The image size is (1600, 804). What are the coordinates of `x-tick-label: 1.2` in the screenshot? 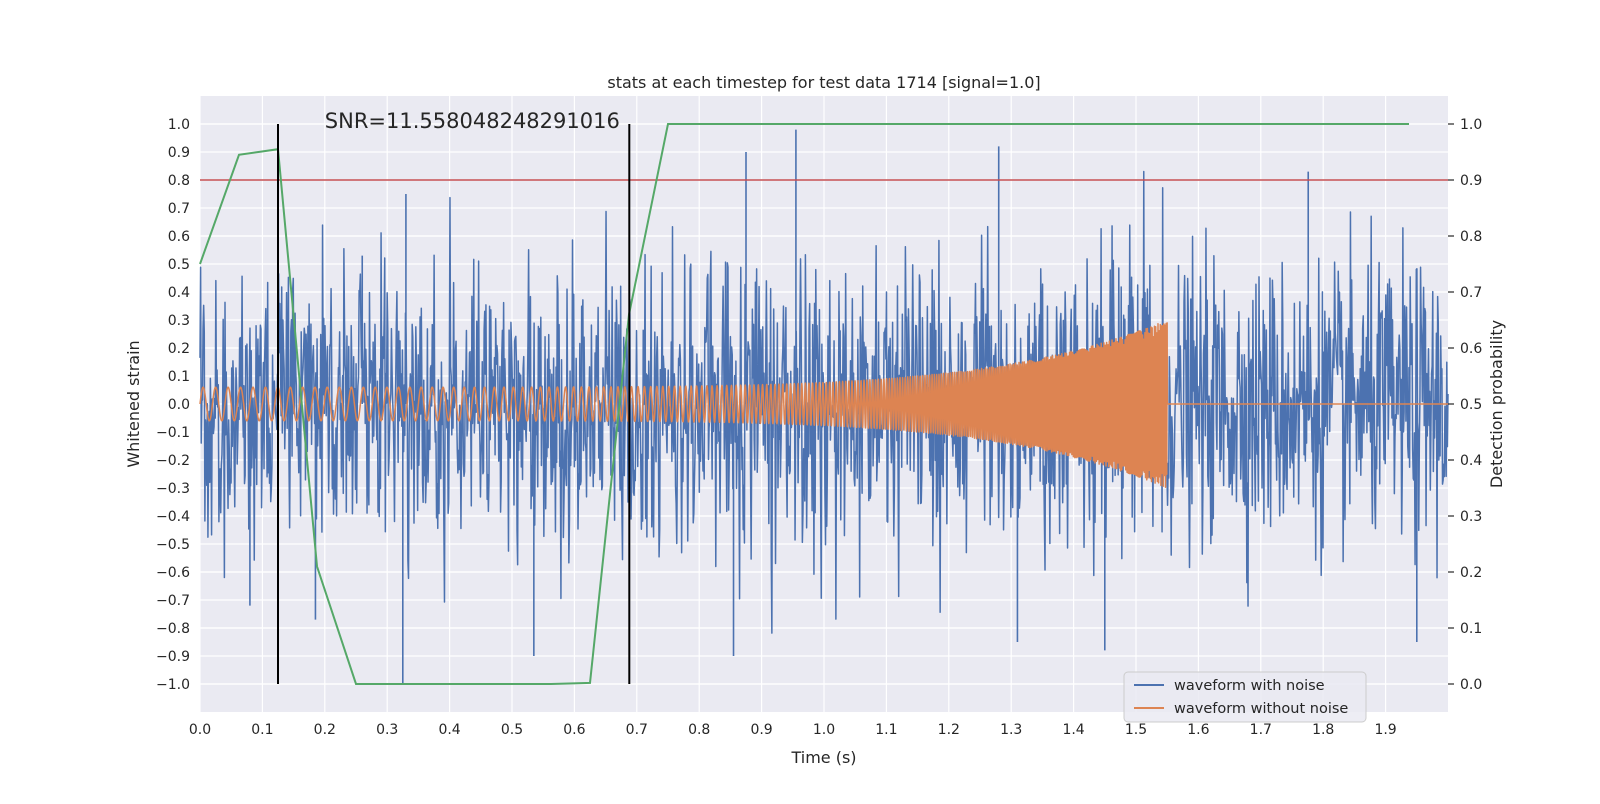 It's located at (949, 730).